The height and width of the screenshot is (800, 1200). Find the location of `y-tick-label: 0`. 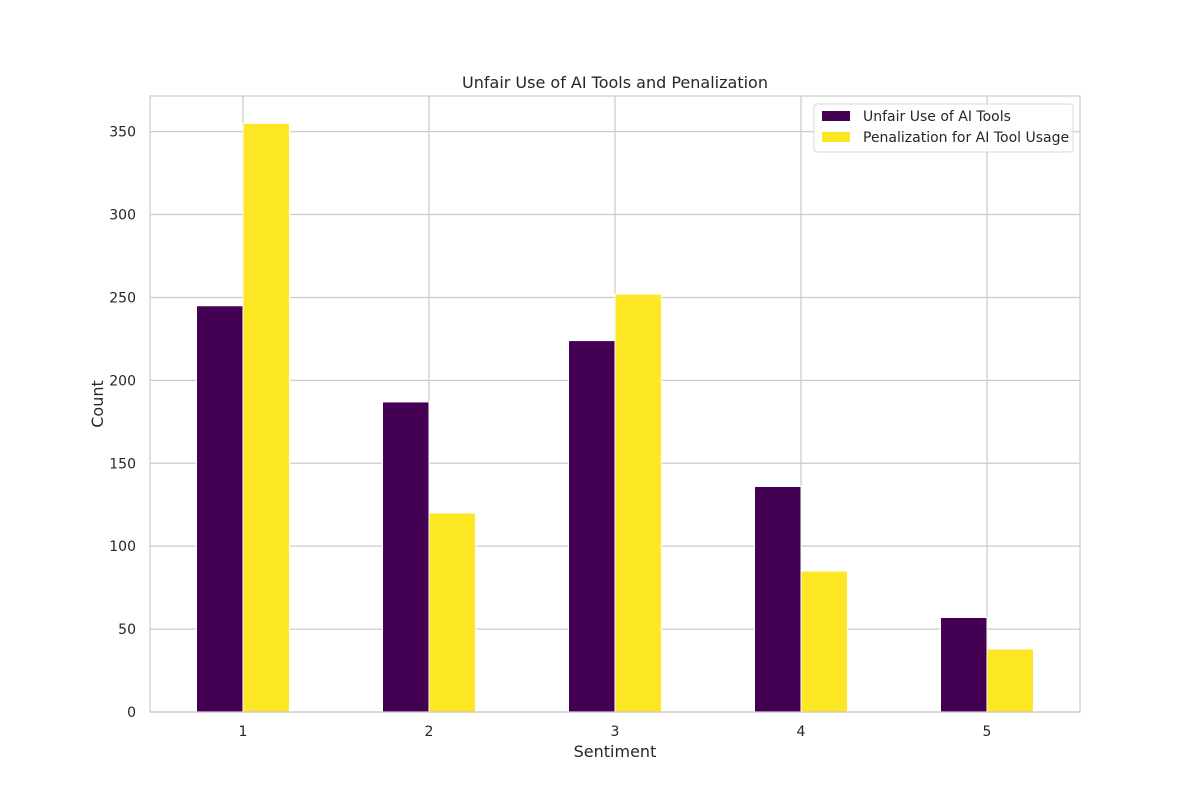

y-tick-label: 0 is located at coordinates (131, 713).